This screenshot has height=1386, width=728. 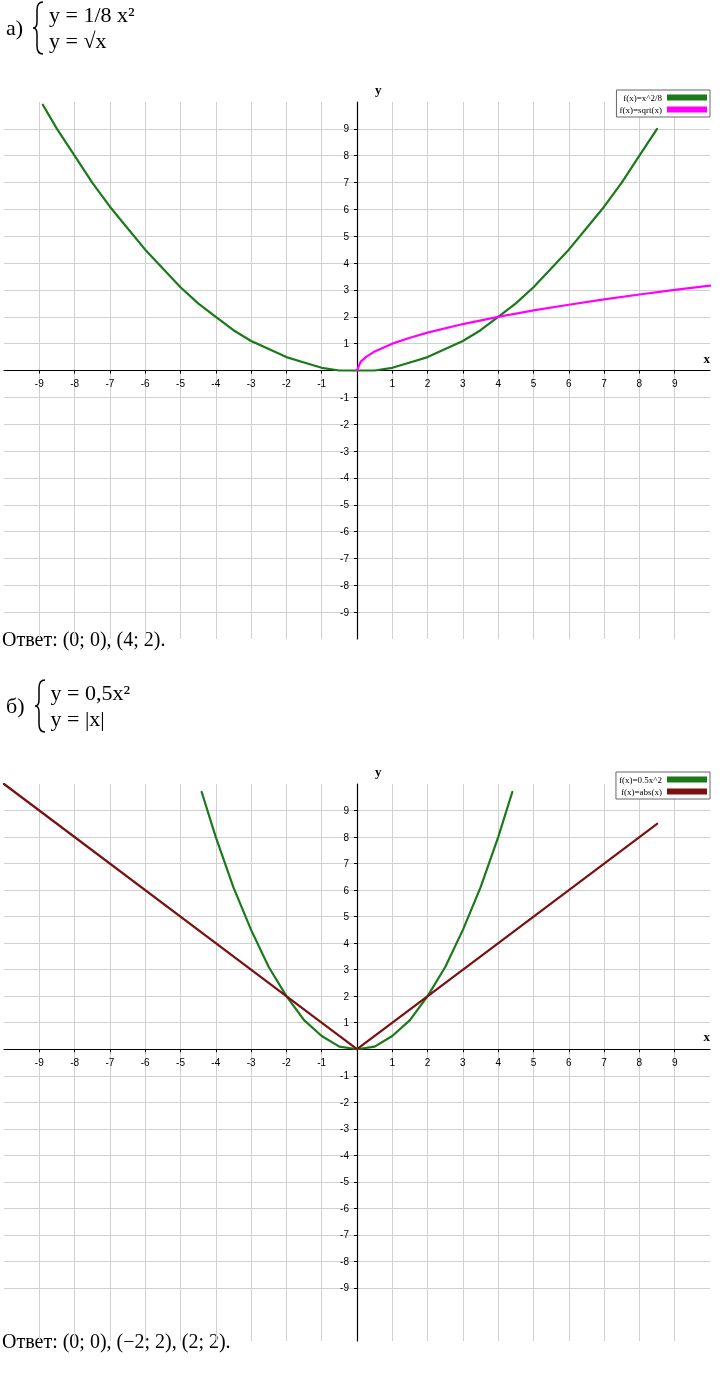 I want to click on legend-label: f(x)=sqrt(x), so click(x=640, y=109).